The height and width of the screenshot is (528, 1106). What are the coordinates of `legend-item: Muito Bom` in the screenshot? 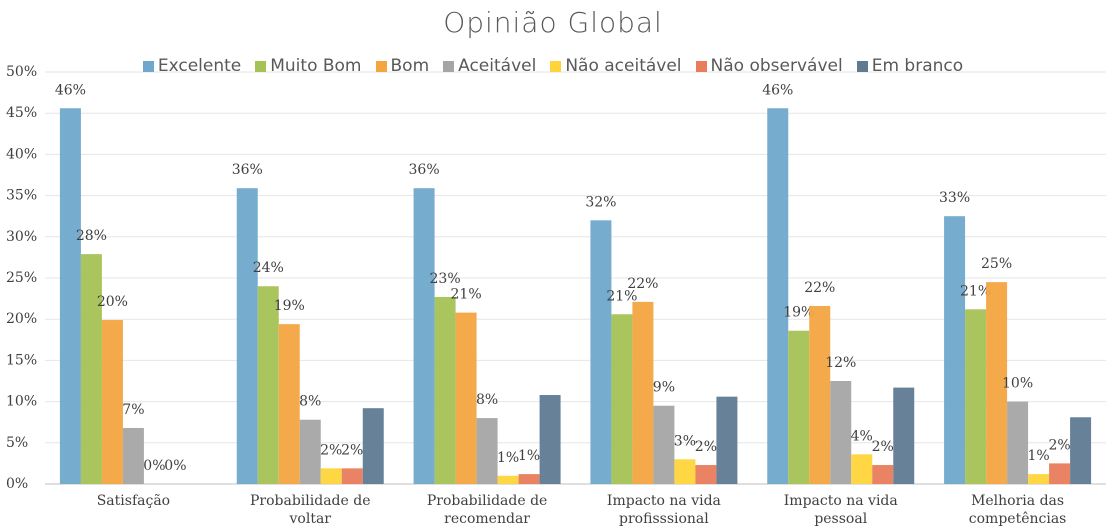 It's located at (308, 66).